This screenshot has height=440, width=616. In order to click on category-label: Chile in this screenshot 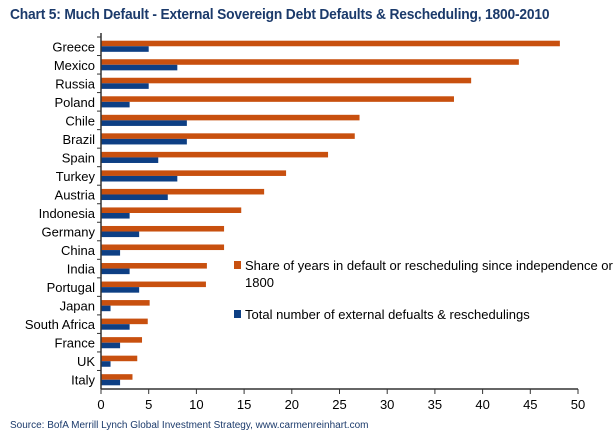, I will do `click(80, 120)`.